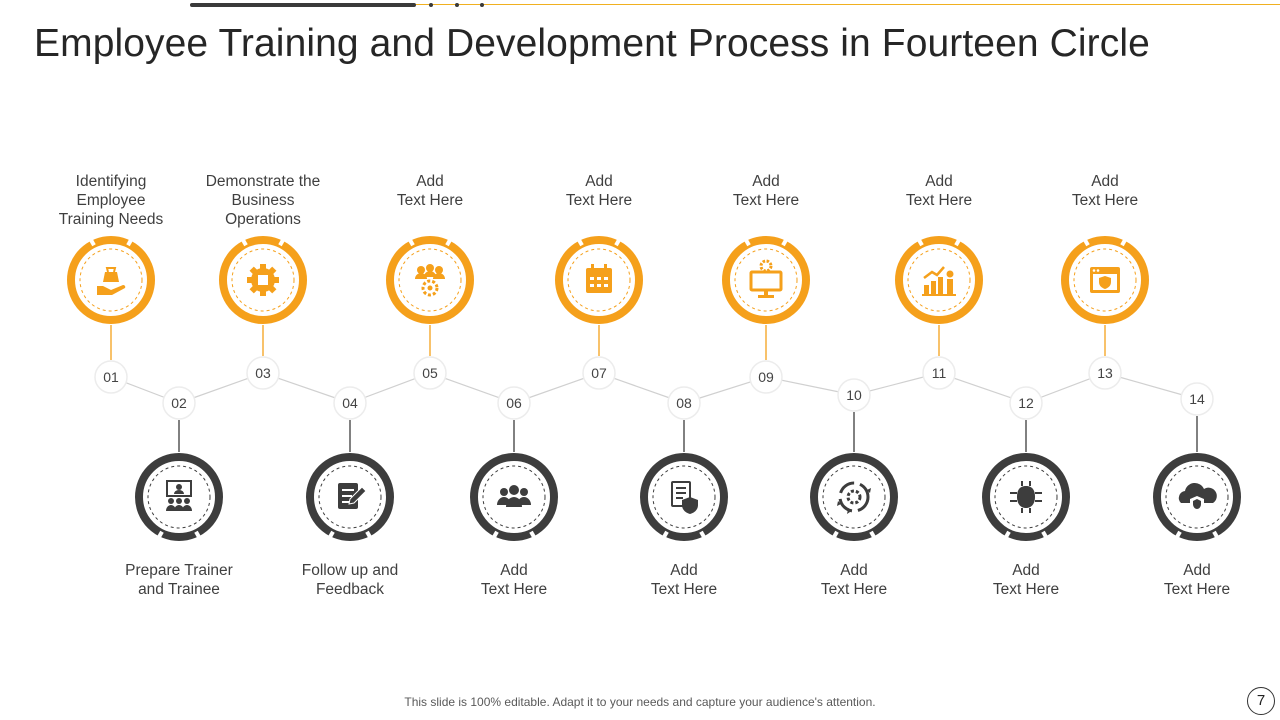 This screenshot has width=1280, height=720. Describe the element at coordinates (303, 5) in the screenshot. I see `top-progress-bar` at that location.